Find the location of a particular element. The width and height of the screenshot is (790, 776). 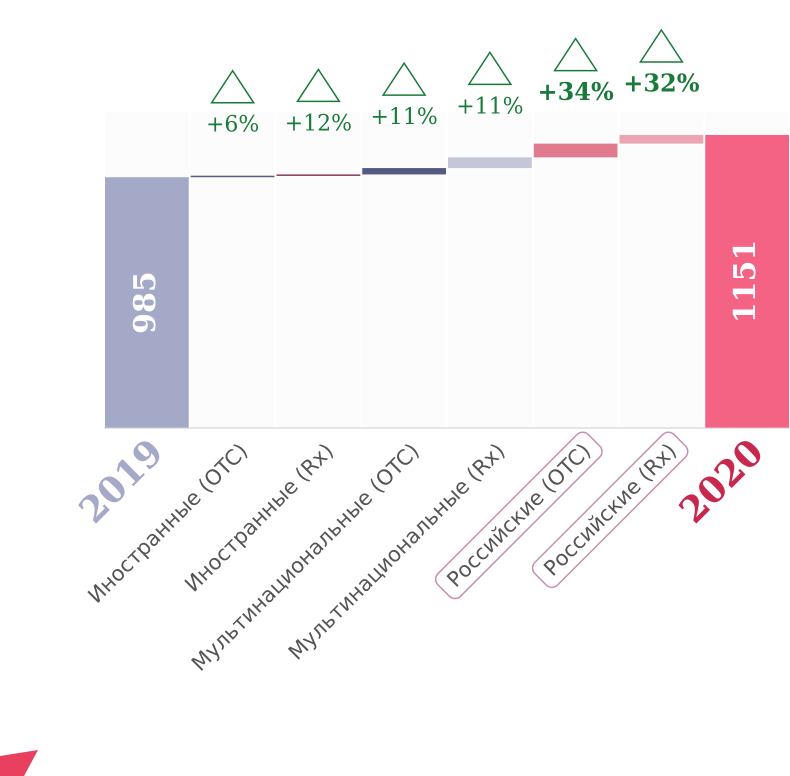

growth-label: +34% is located at coordinates (575, 91).